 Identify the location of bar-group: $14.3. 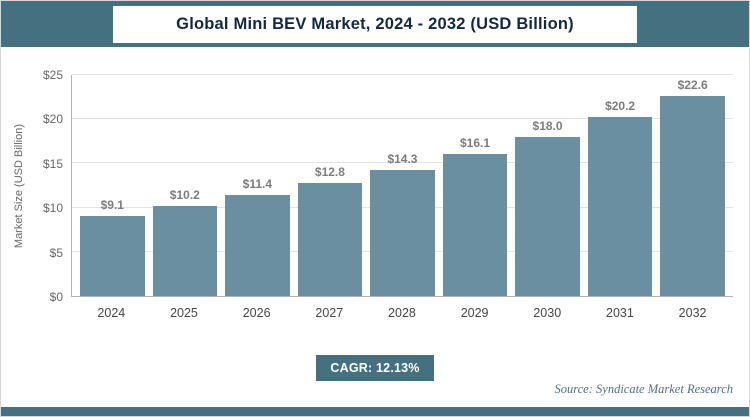
(402, 185).